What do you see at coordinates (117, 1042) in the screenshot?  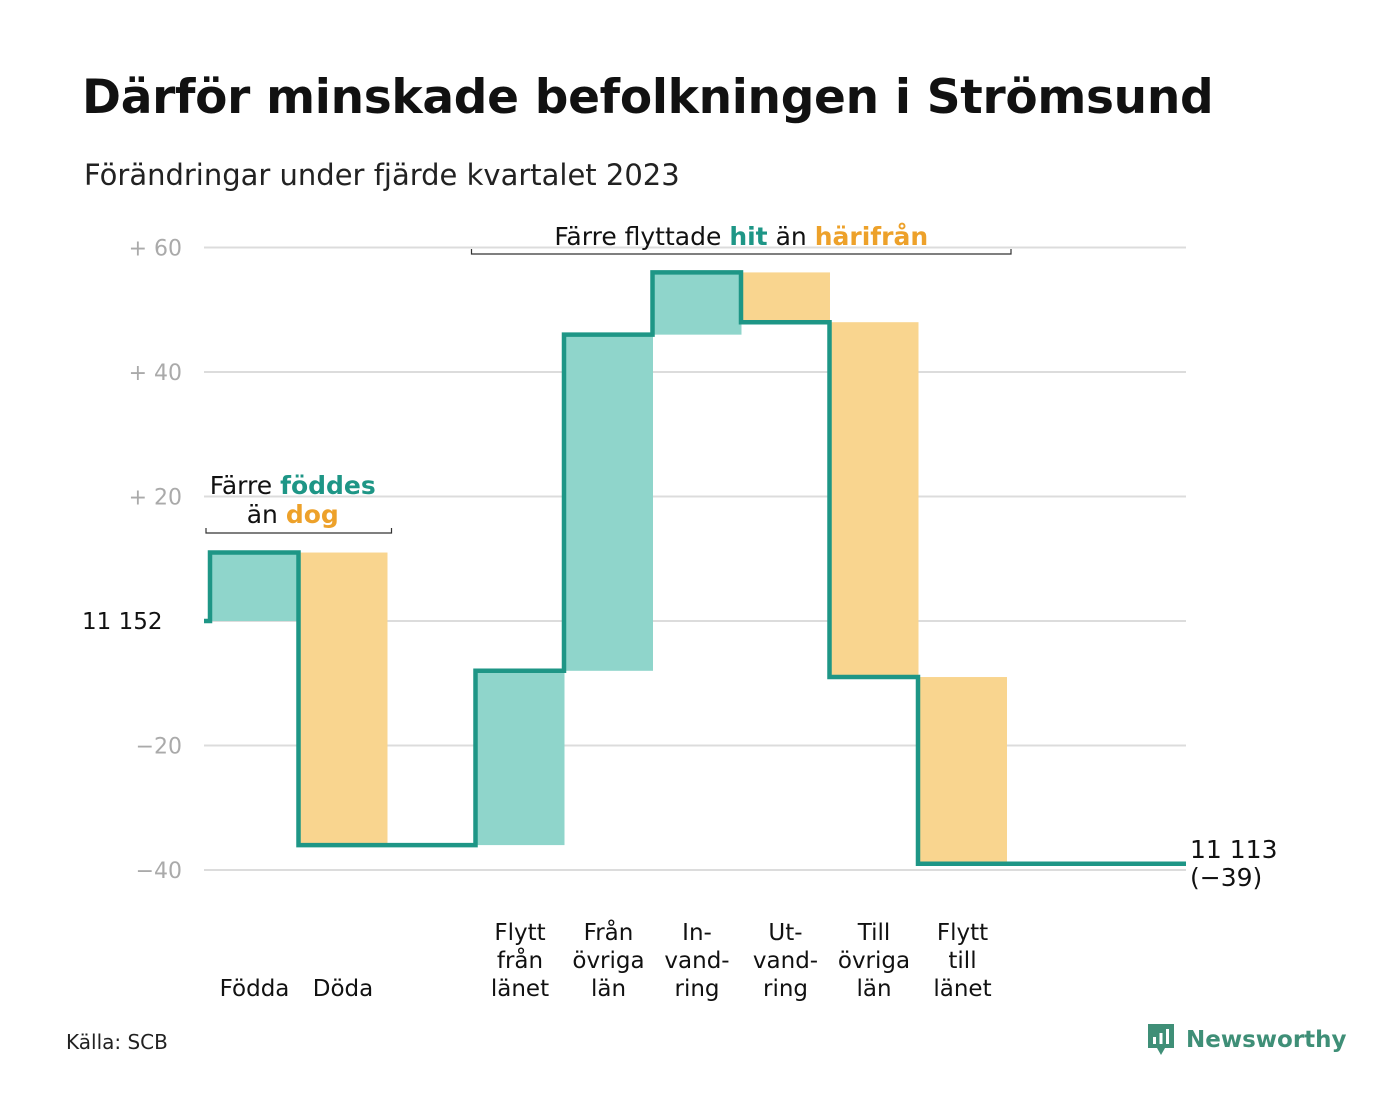 I see `source-note: Källa: SCB` at bounding box center [117, 1042].